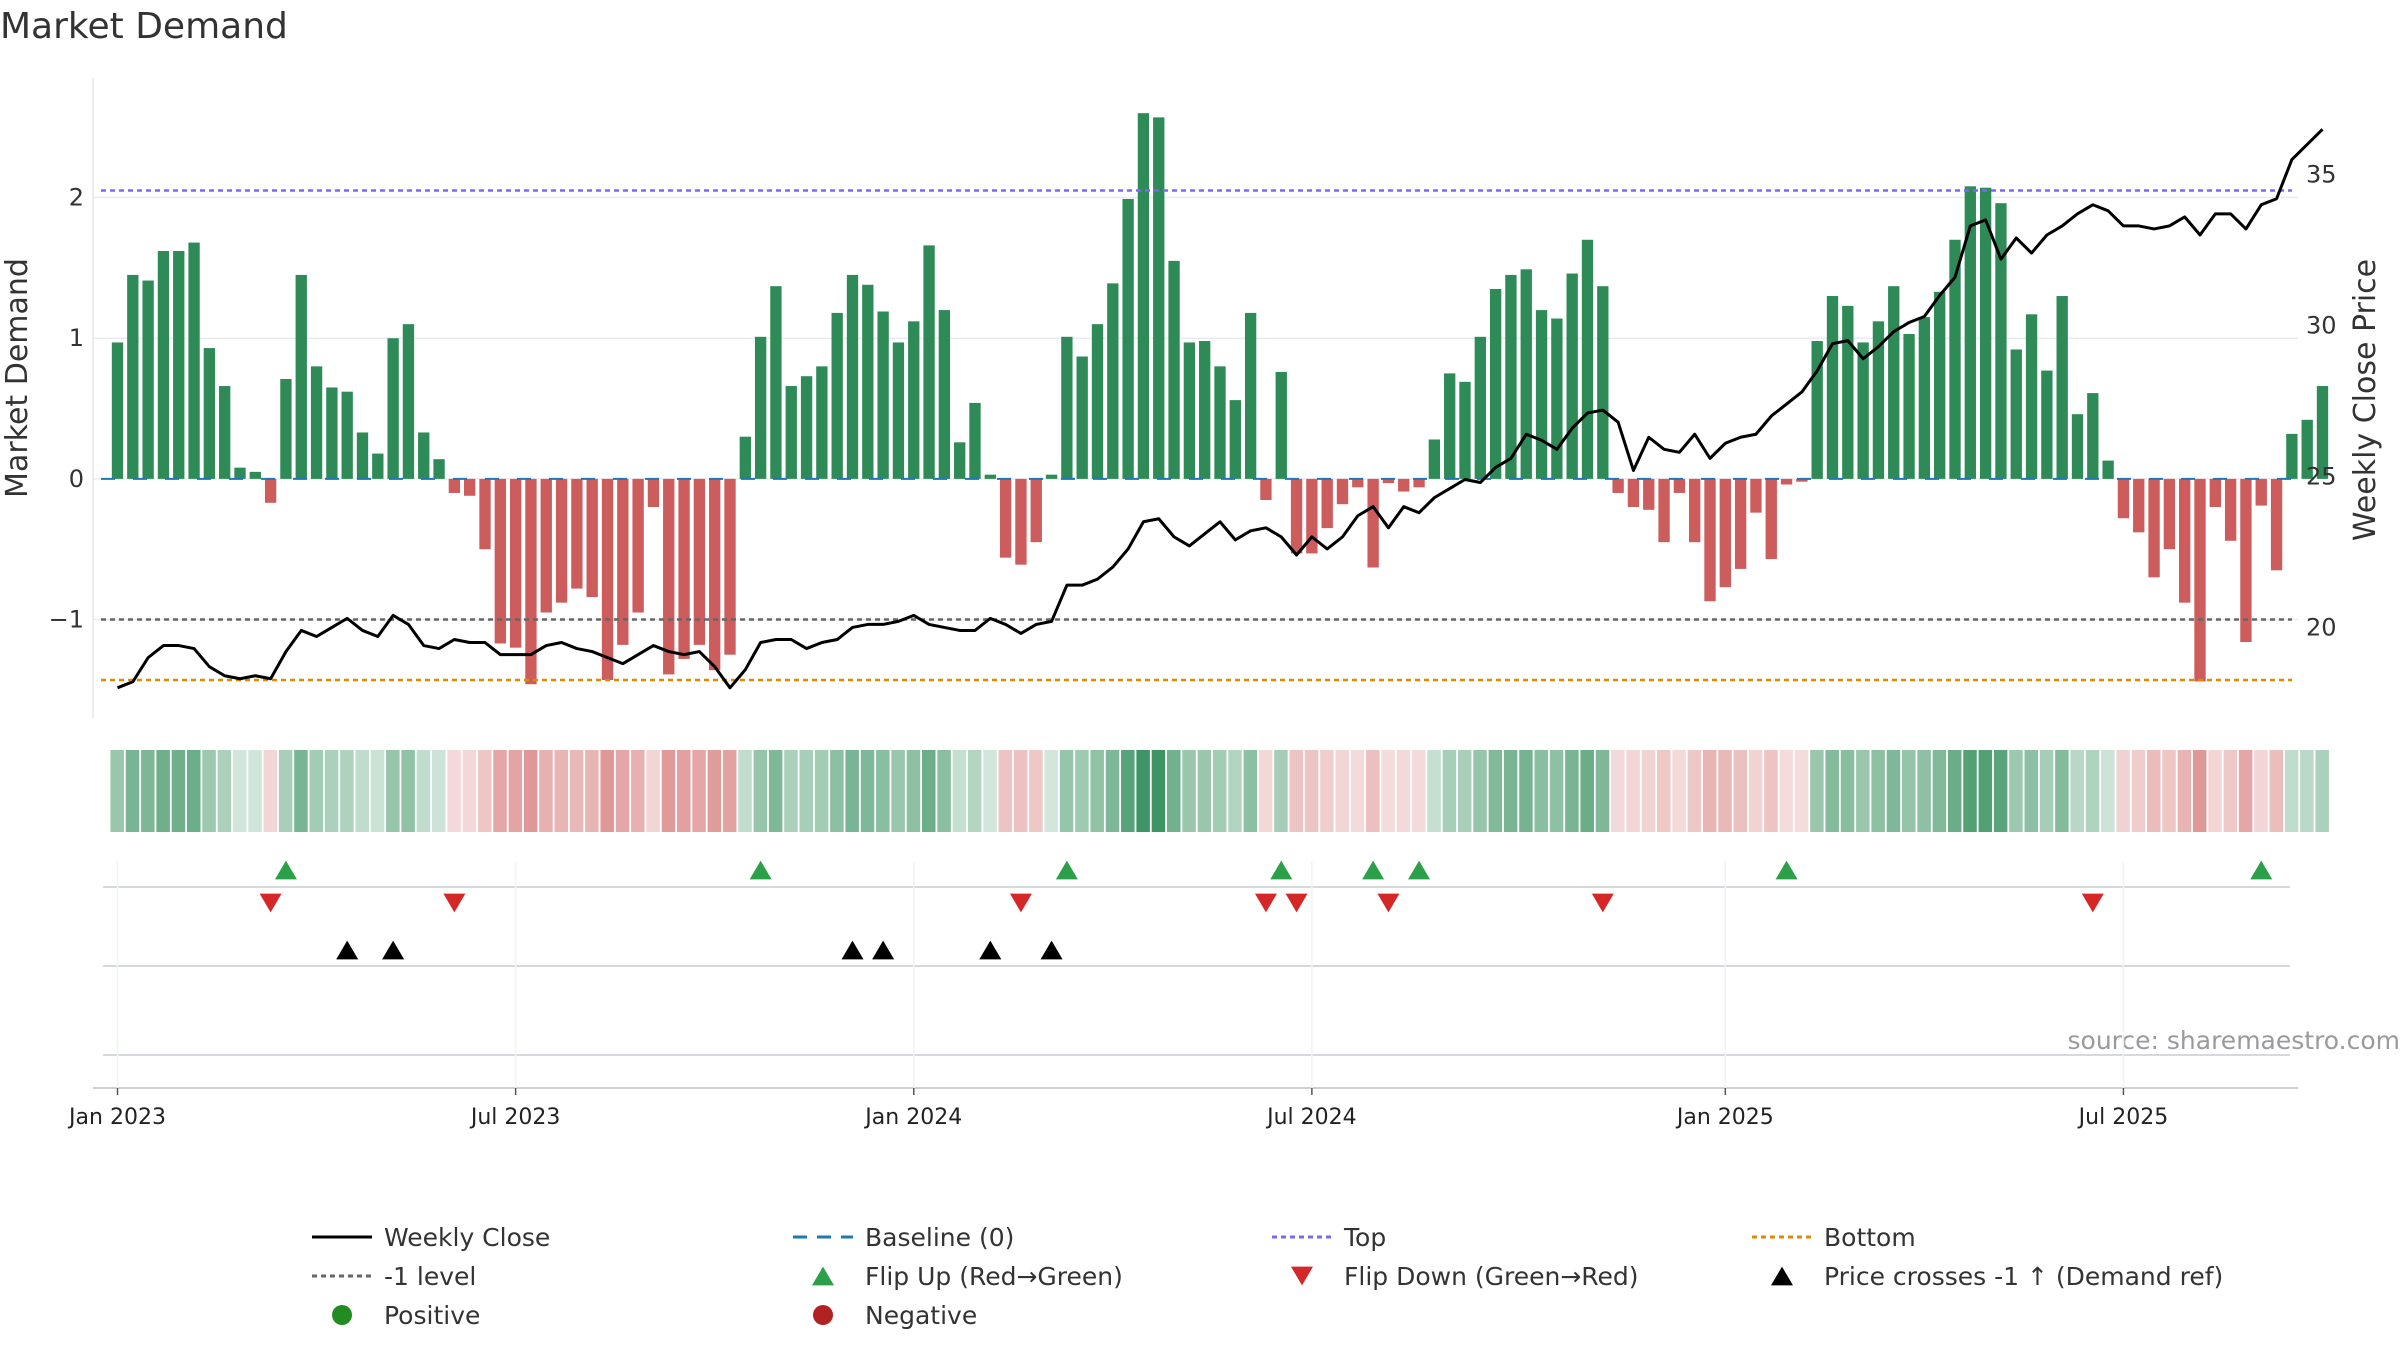 This screenshot has height=1350, width=2400. Describe the element at coordinates (66, 620) in the screenshot. I see `y-left-tick-label: −1` at that location.